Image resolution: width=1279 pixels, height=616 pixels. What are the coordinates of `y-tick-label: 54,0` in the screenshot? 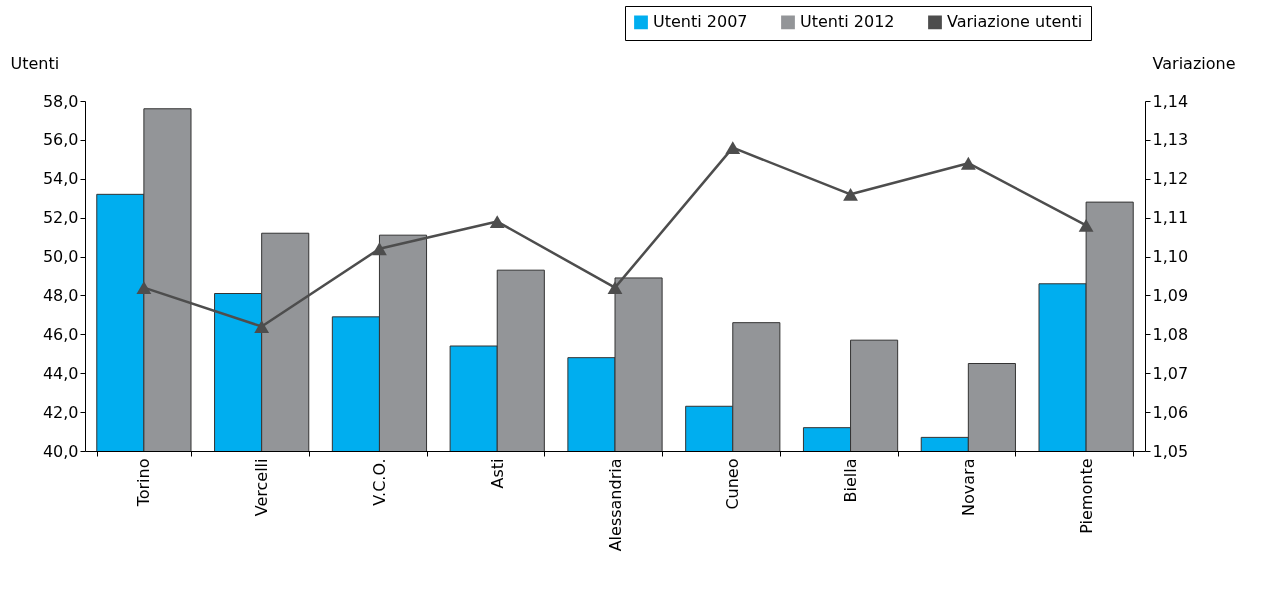 It's located at (60, 179).